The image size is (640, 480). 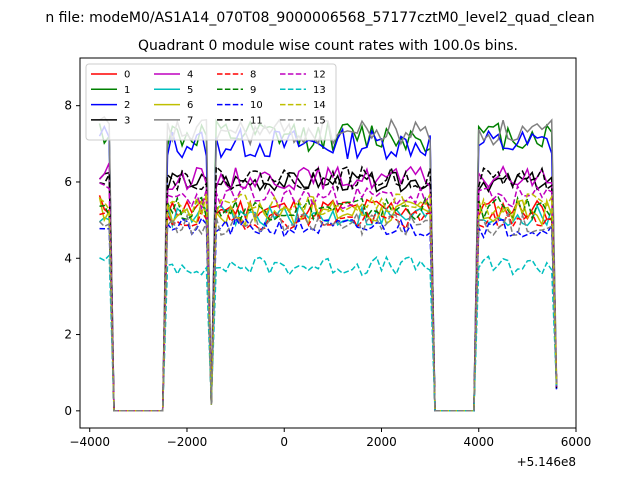 I want to click on x-tick-label: 0, so click(x=284, y=442).